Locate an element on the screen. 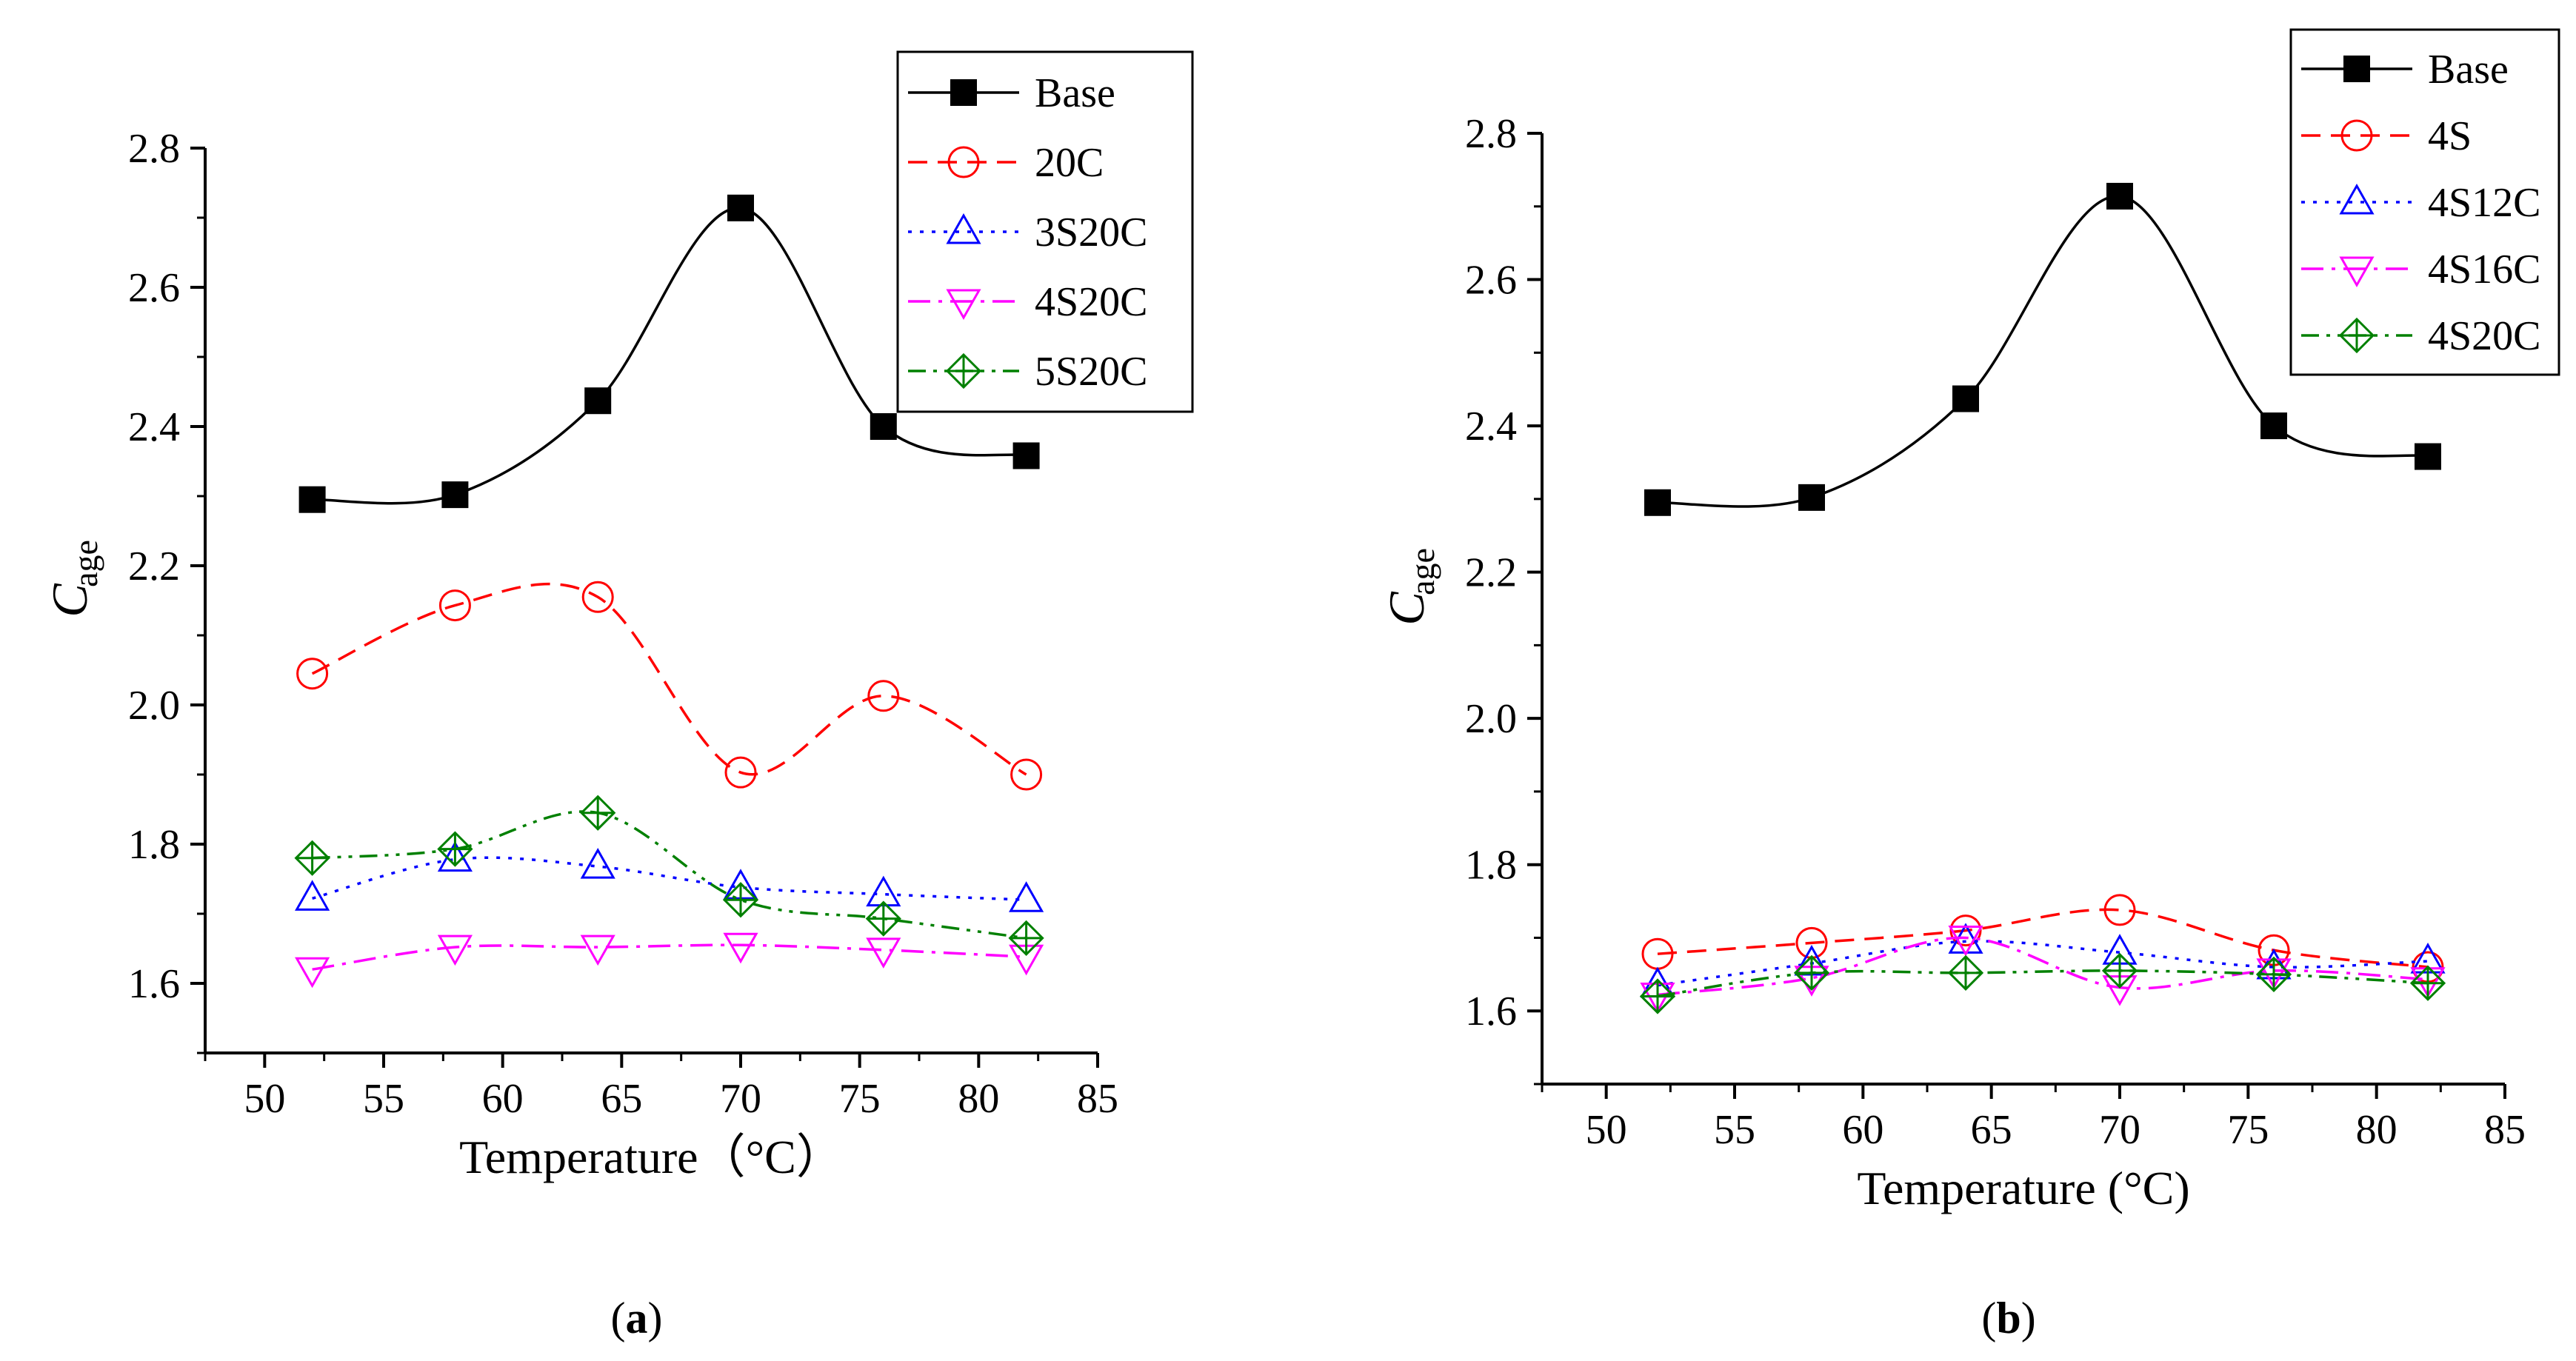 Image resolution: width=2576 pixels, height=1361 pixels. y-axis-title-main: C is located at coordinates (1406, 609).